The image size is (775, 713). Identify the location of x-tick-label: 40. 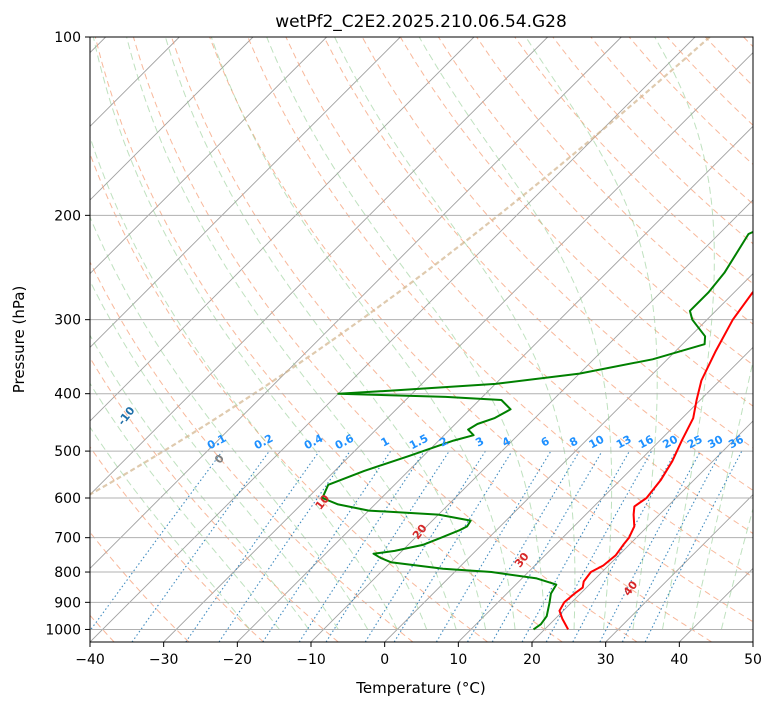
(679, 660).